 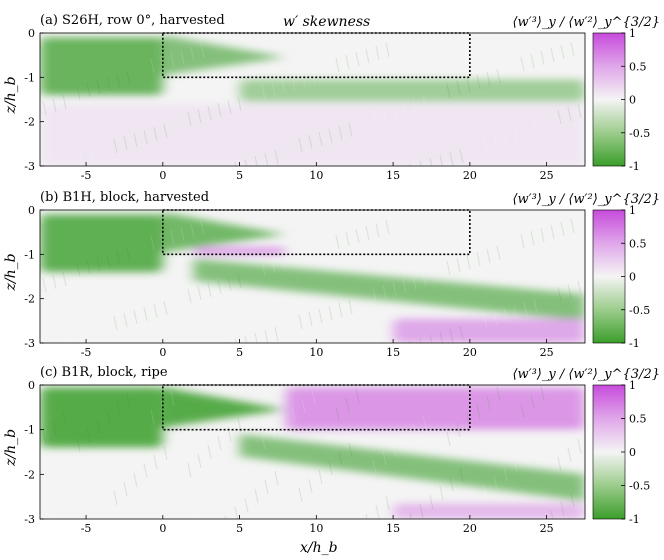 What do you see at coordinates (132, 20) in the screenshot?
I see `panel-a-title: (a) S26H, row 0°, harvested` at bounding box center [132, 20].